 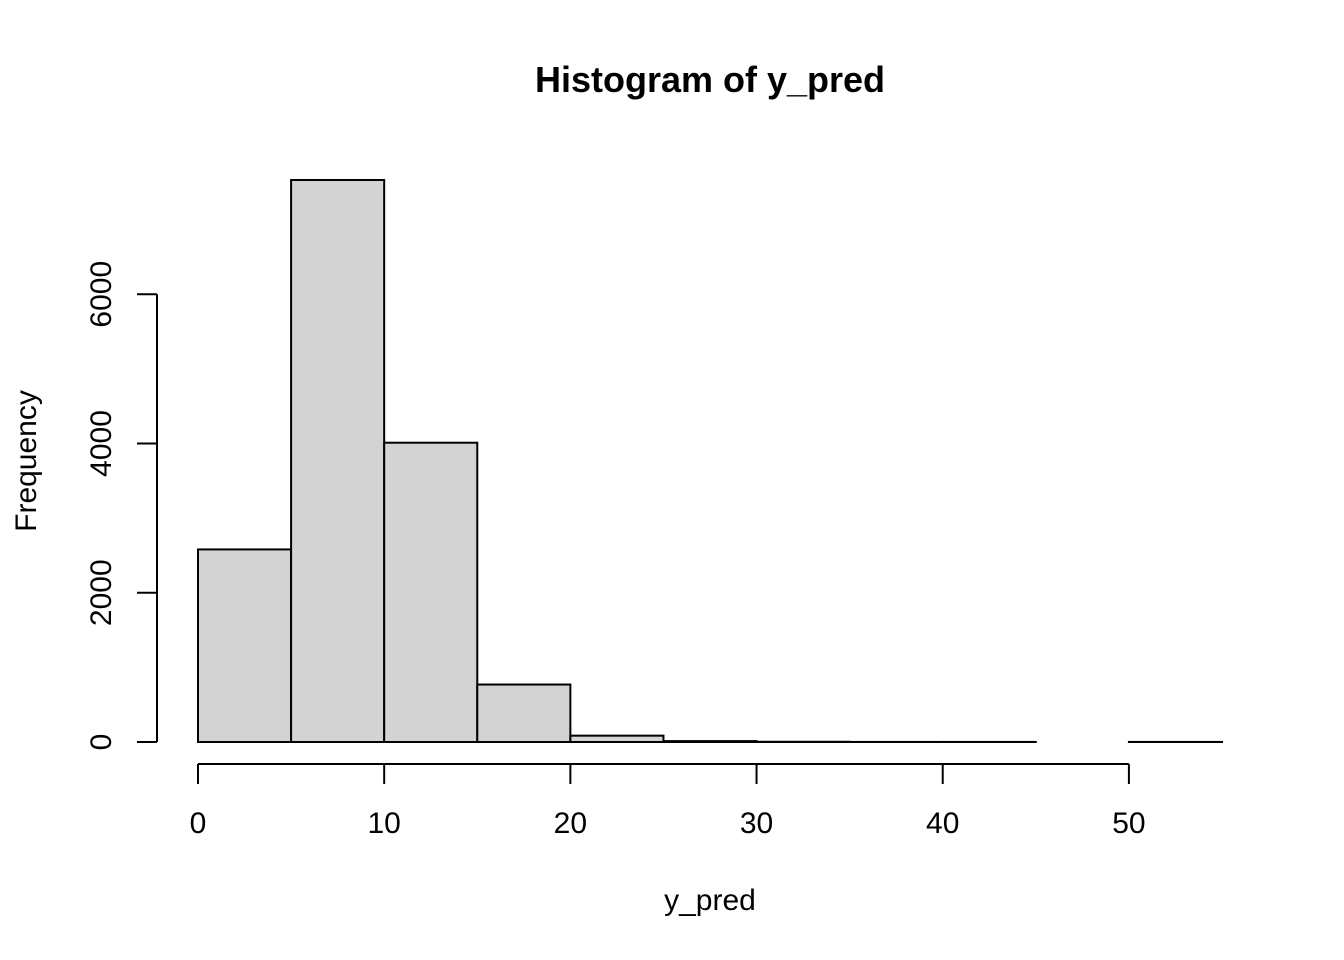 What do you see at coordinates (710, 79) in the screenshot?
I see `chart-title: Histogram of y_pred` at bounding box center [710, 79].